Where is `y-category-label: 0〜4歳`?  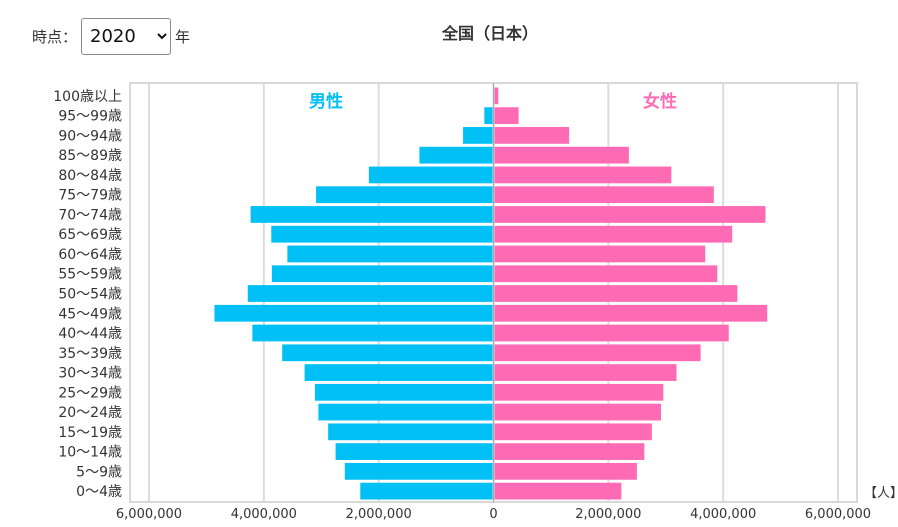 y-category-label: 0〜4歳 is located at coordinates (99, 492).